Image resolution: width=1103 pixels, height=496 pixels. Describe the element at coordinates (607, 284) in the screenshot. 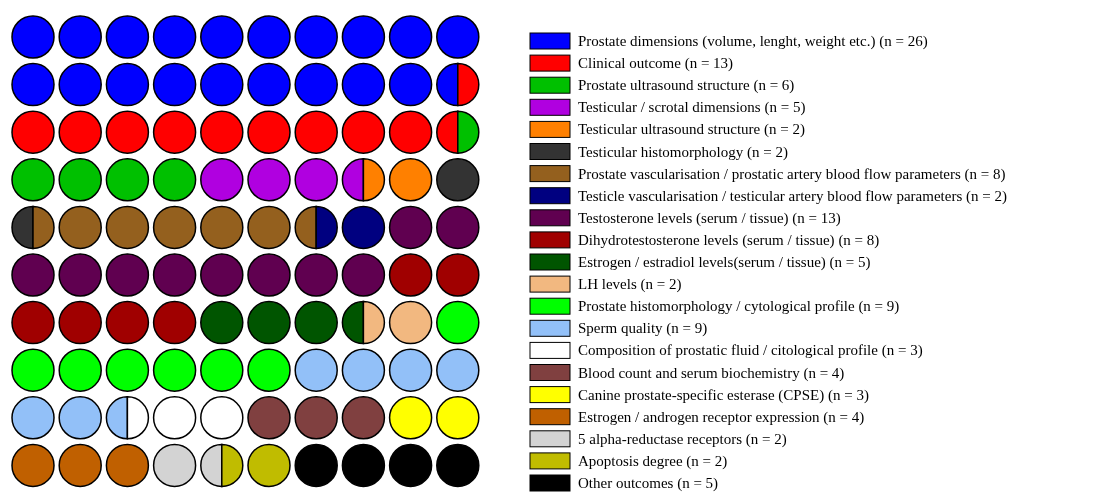

I see `category-label: LH levels` at that location.